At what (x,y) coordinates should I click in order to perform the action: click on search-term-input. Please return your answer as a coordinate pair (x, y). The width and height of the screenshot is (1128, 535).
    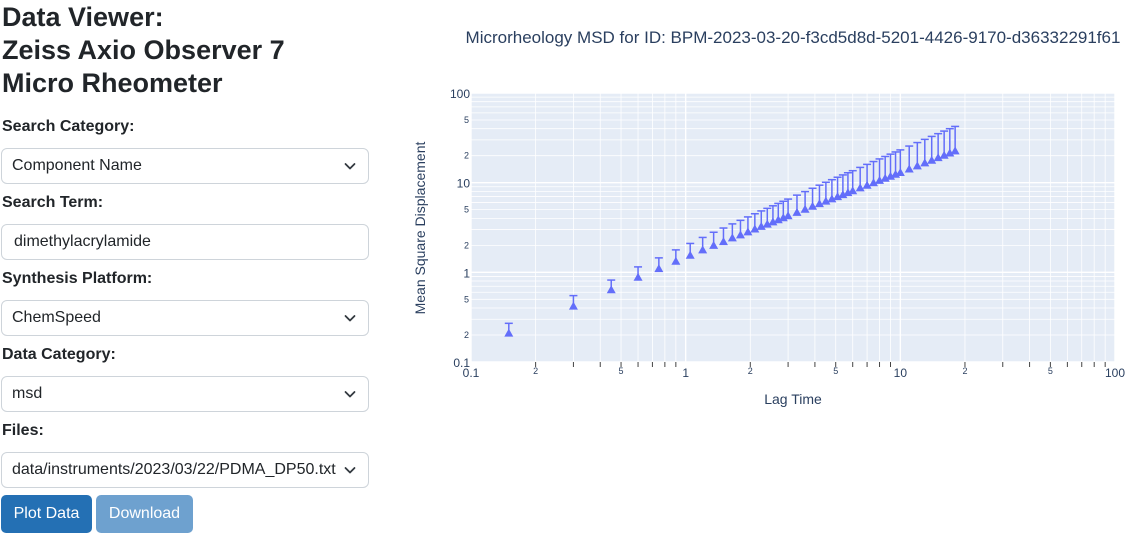
    Looking at the image, I should click on (185, 242).